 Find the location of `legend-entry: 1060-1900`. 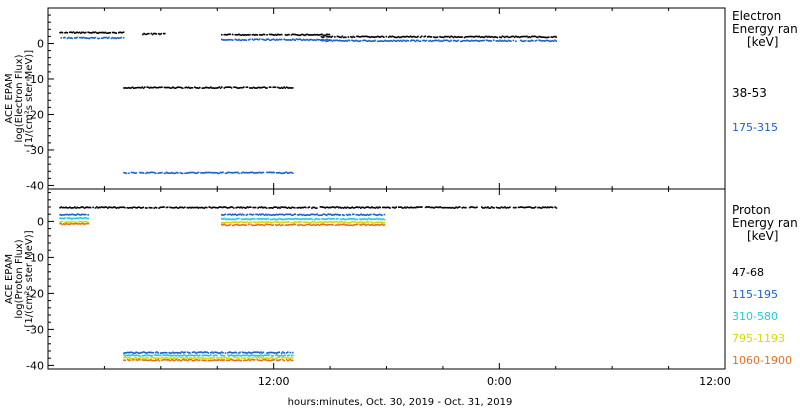

legend-entry: 1060-1900 is located at coordinates (762, 360).